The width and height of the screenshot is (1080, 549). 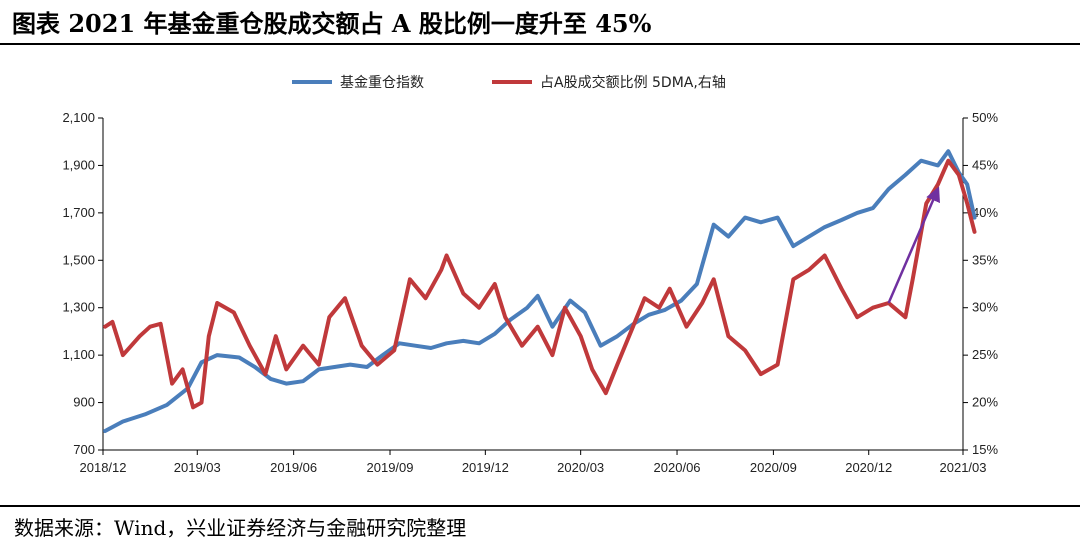 What do you see at coordinates (78, 212) in the screenshot?
I see `y-left-tick-label: 1,700` at bounding box center [78, 212].